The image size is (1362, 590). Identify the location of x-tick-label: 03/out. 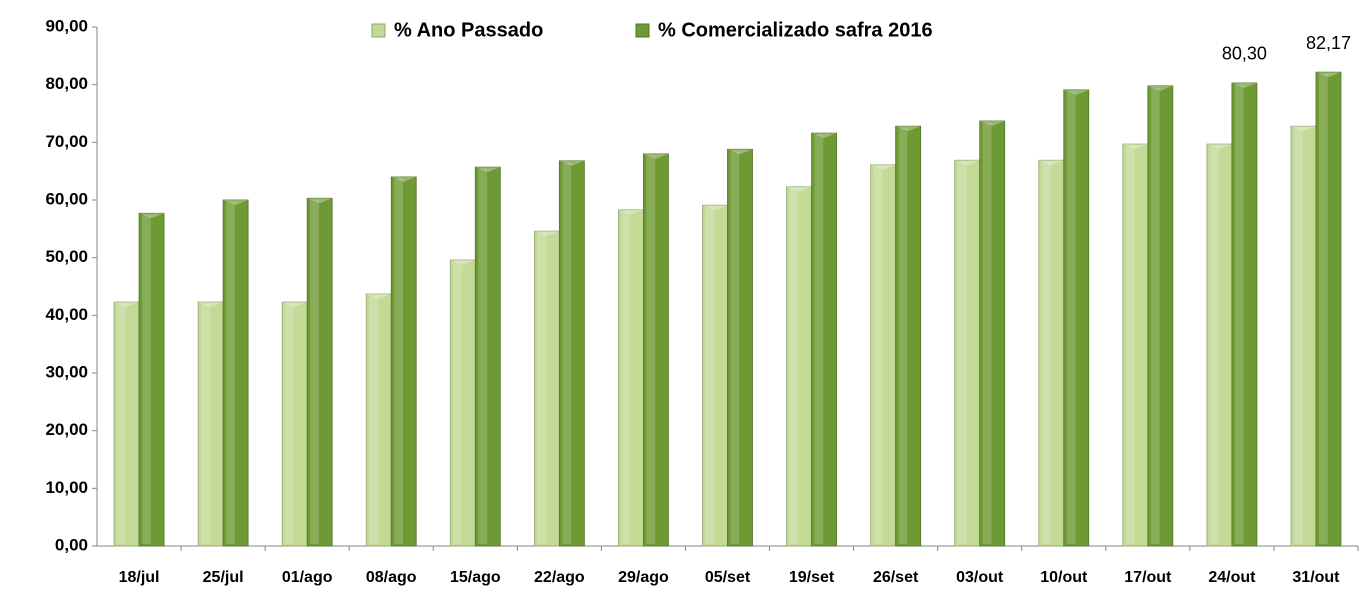
(980, 577).